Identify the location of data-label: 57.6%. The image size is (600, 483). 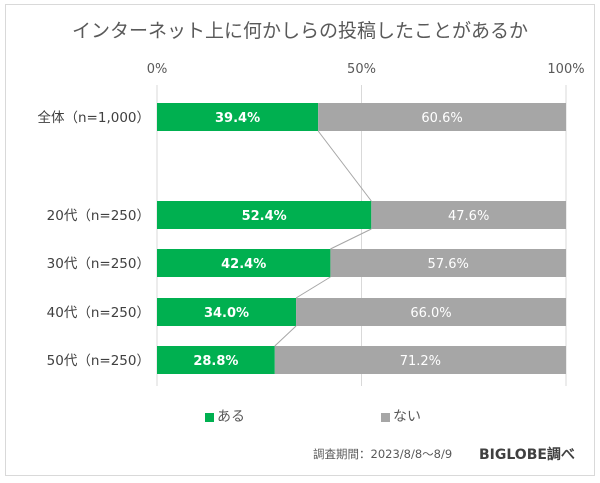
(448, 264).